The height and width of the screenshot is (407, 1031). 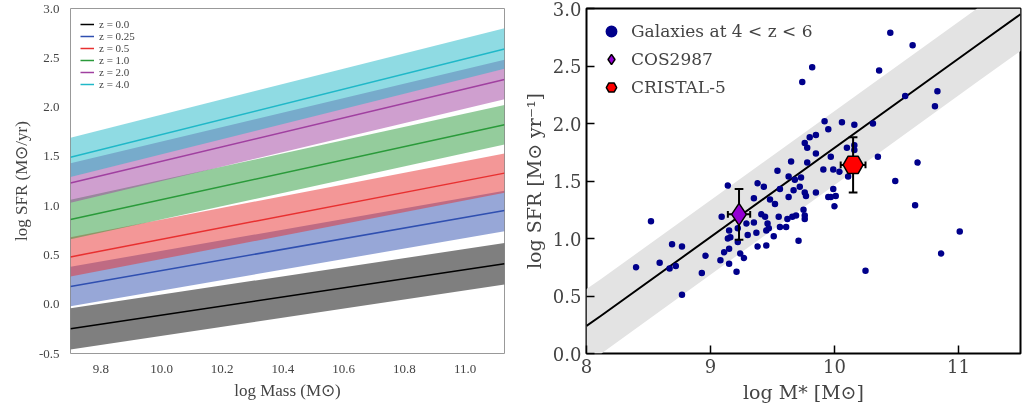 What do you see at coordinates (114, 60) in the screenshot?
I see `legend-label: z = 1.0` at bounding box center [114, 60].